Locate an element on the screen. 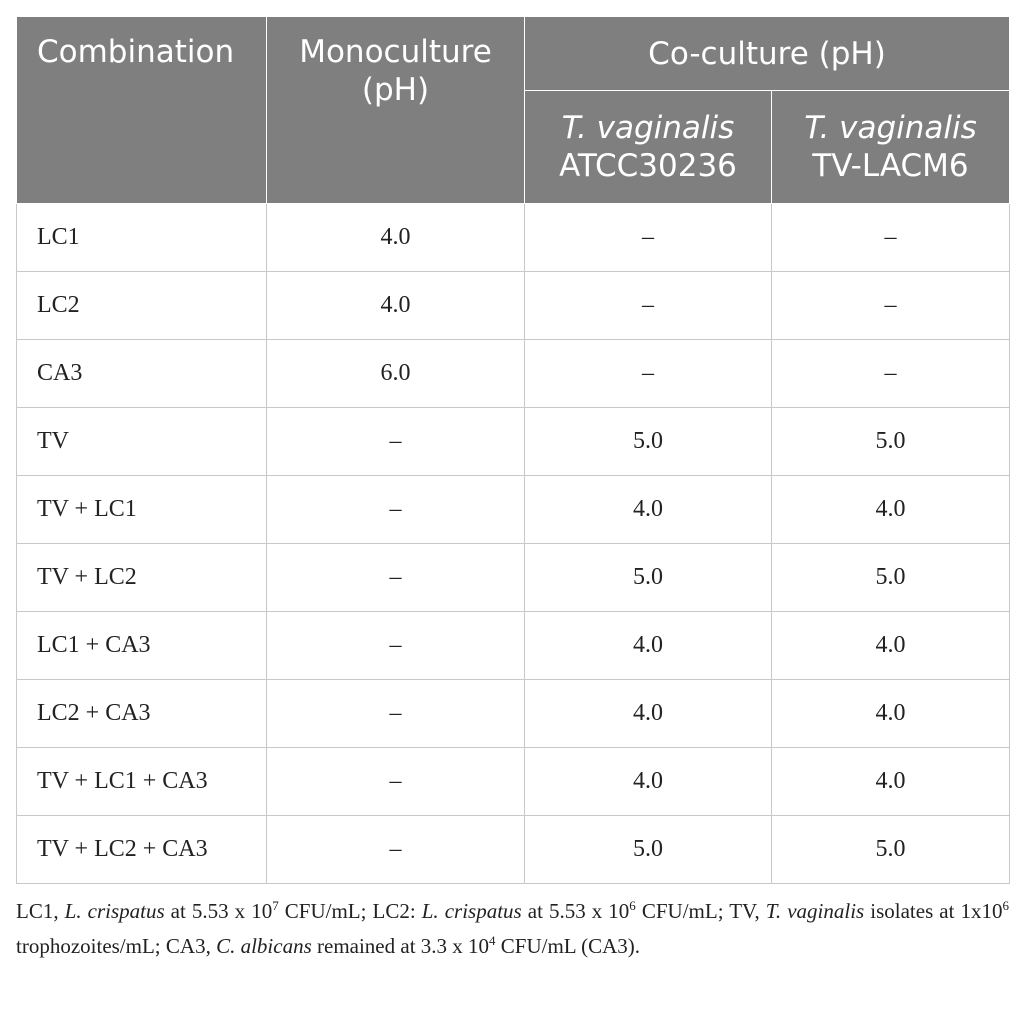 The image size is (1025, 1015). table-row: TV + LC2 – 5.0 5.0 is located at coordinates (513, 577).